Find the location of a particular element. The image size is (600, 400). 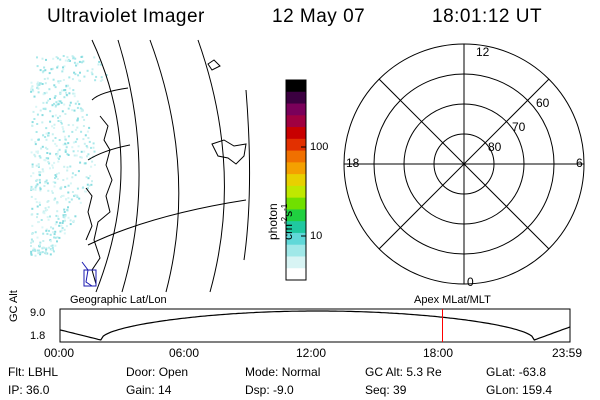

info-flt-value: LBHL is located at coordinates (43, 372).